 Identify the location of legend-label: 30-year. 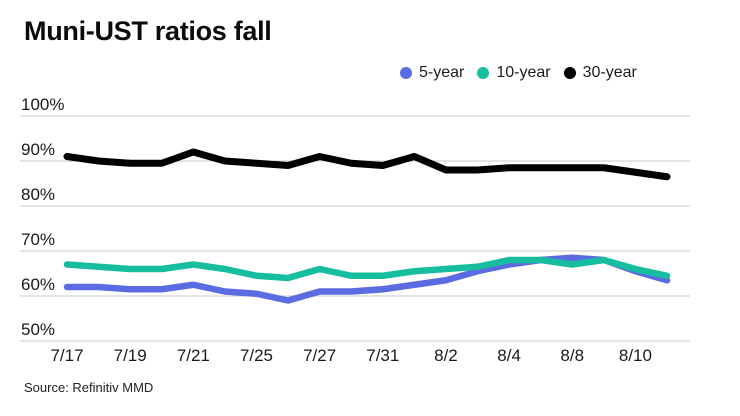
(609, 72).